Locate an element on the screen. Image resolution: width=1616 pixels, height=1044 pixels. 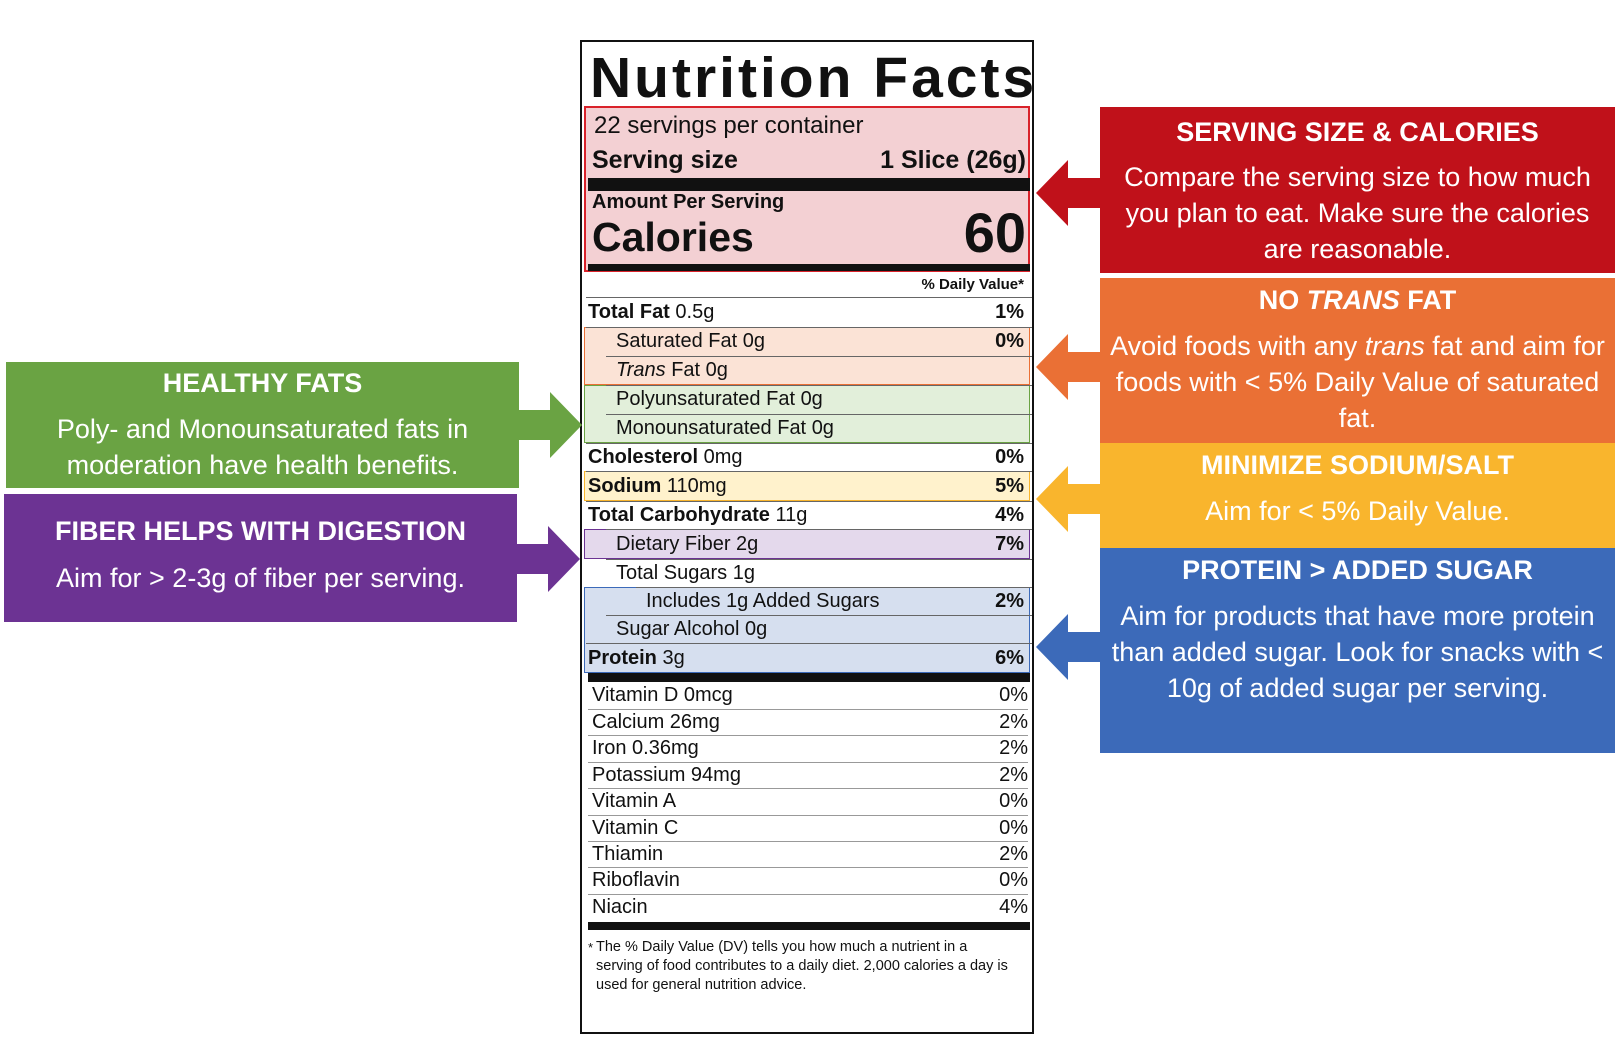
highlight-fiber is located at coordinates (807, 544).